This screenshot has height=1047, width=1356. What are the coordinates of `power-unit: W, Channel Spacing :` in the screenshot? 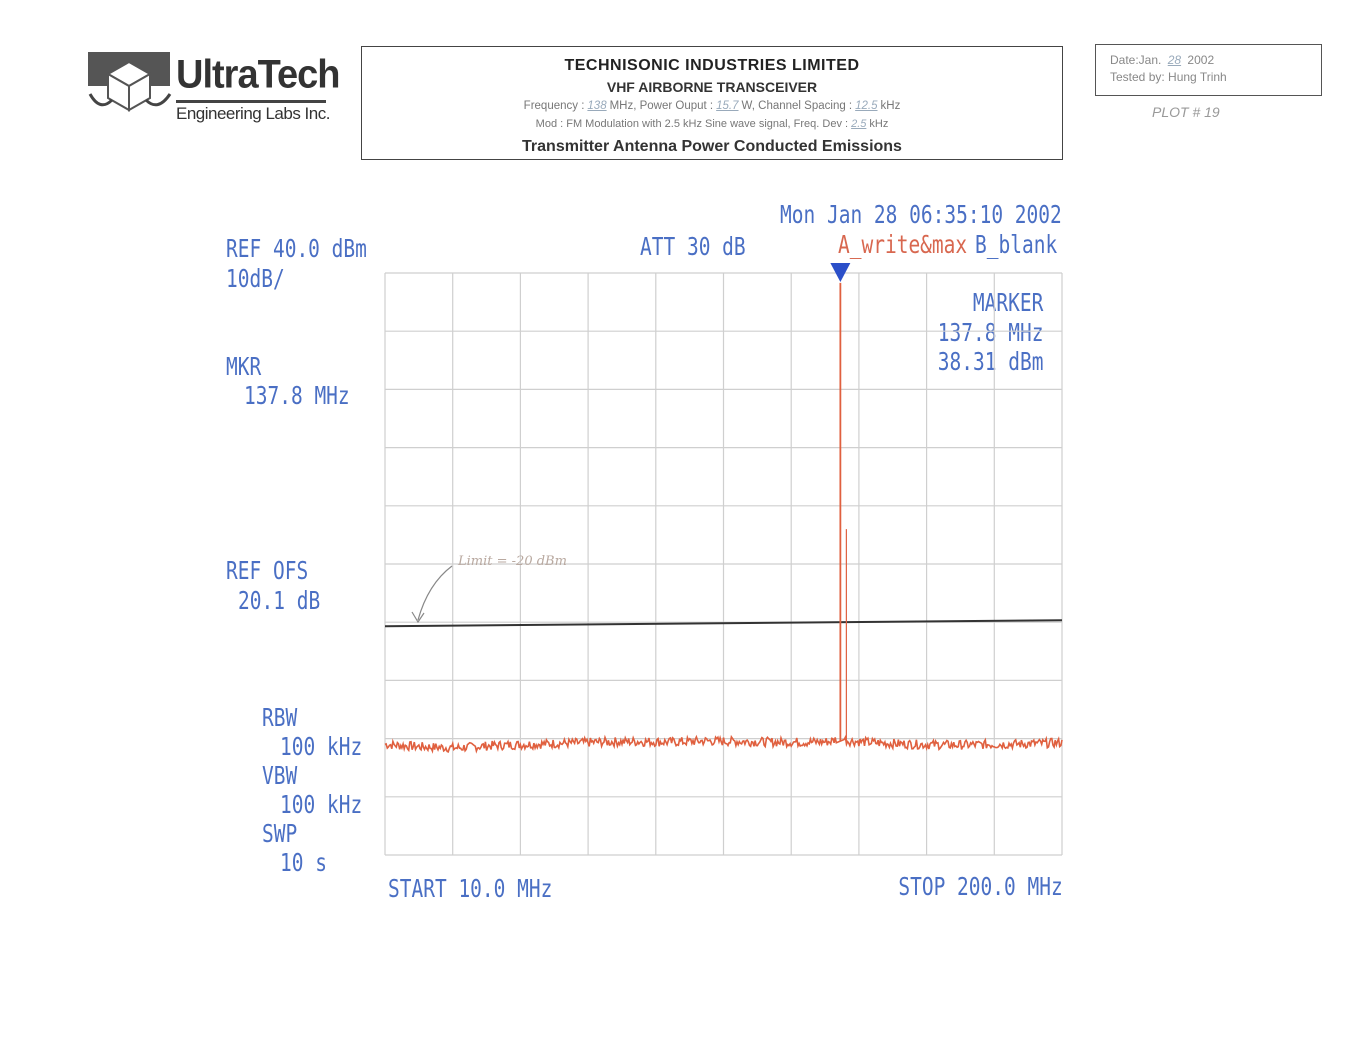 It's located at (797, 106).